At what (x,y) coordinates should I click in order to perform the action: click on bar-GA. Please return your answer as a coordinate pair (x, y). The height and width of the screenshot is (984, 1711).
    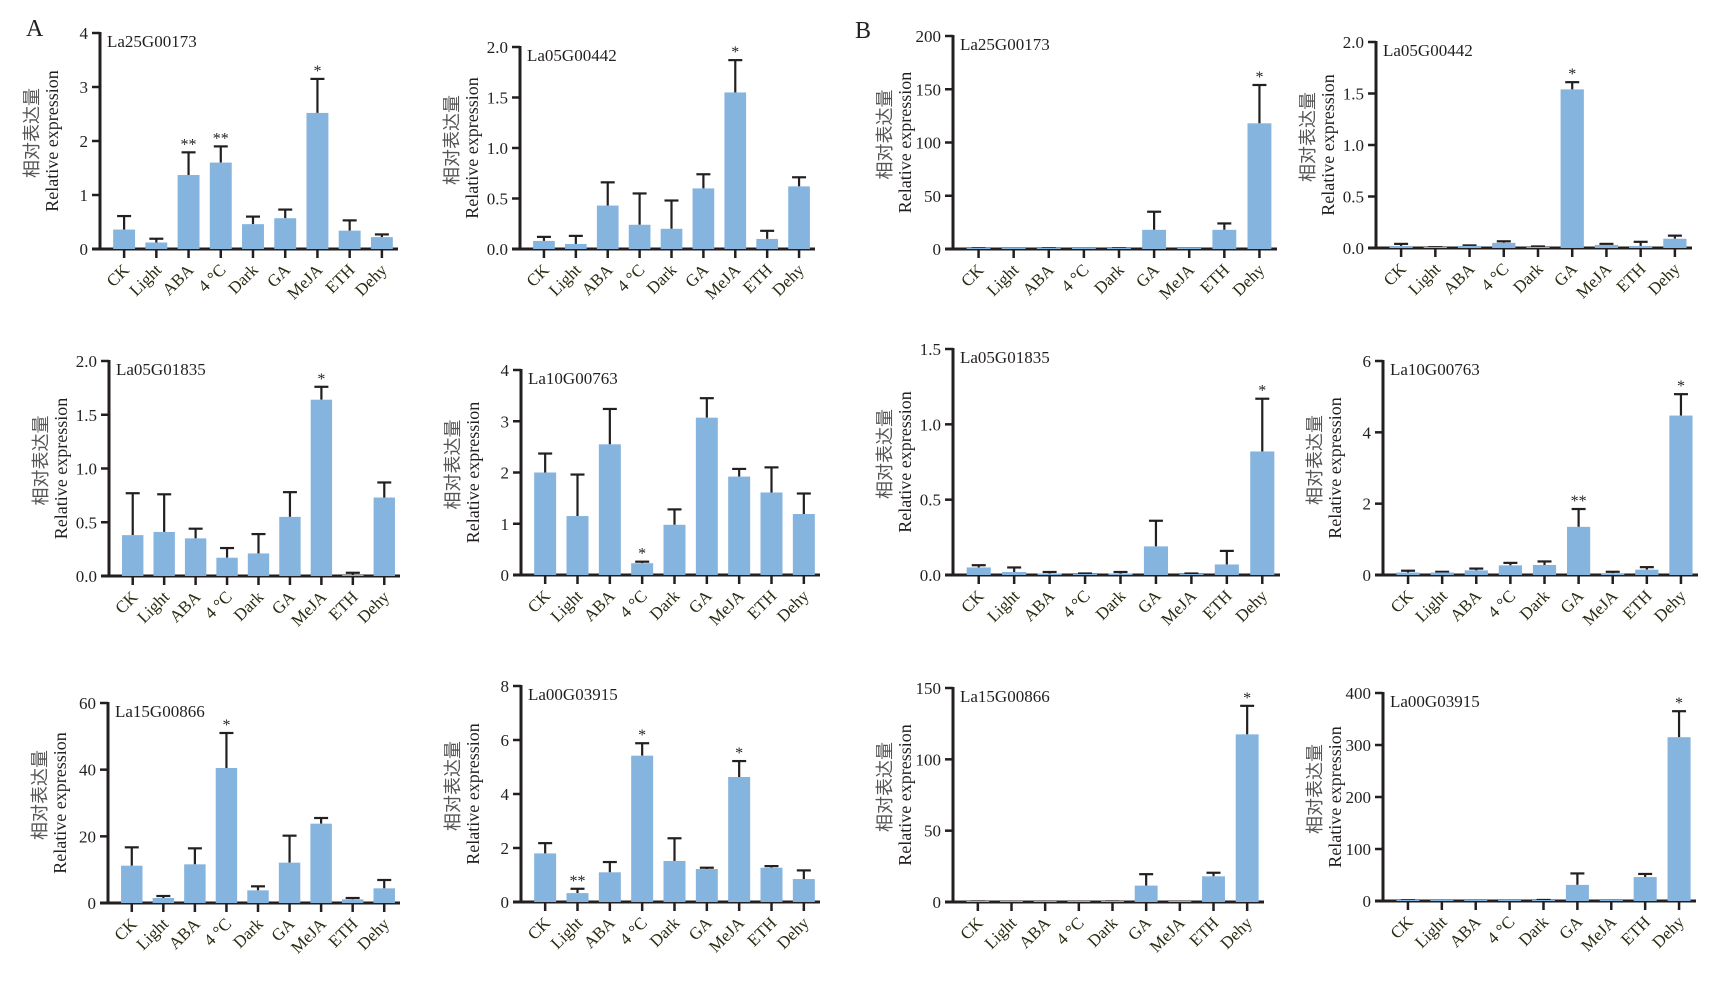
    Looking at the image, I should click on (1577, 892).